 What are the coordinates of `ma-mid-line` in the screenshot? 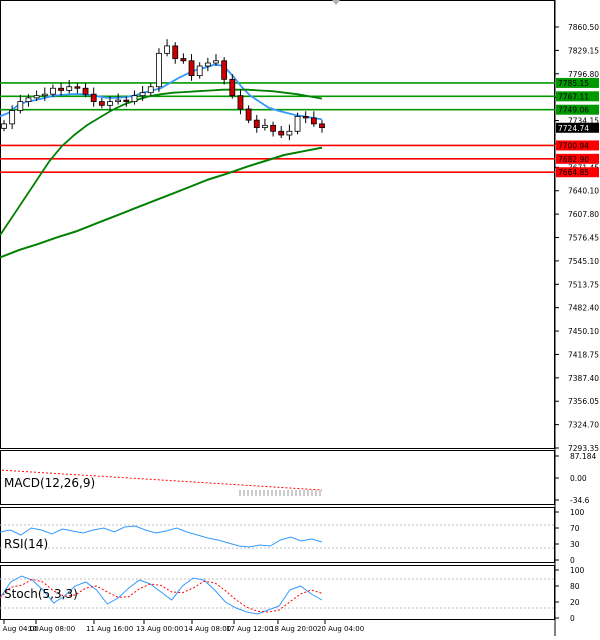 It's located at (161, 92).